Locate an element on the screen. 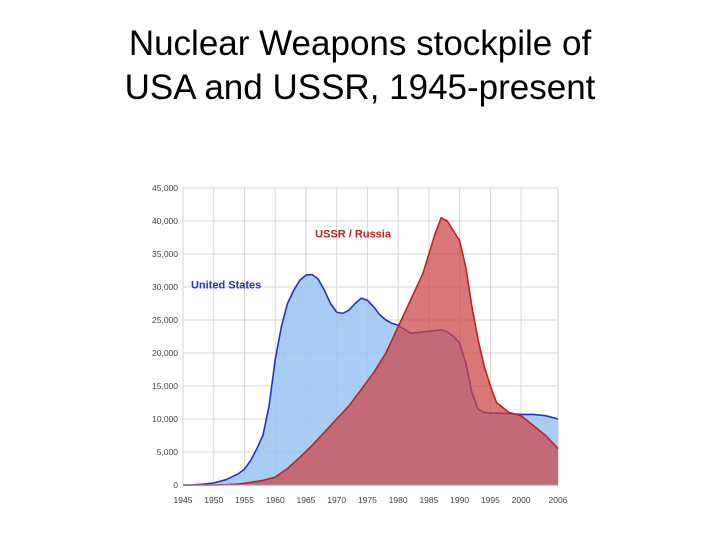 This screenshot has width=720, height=540. y-tick-label: 10,000 is located at coordinates (165, 419).